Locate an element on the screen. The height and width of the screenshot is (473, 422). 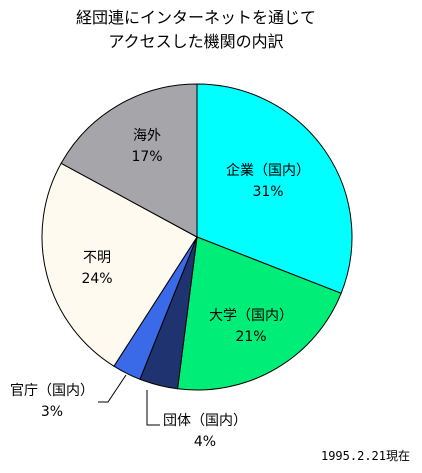
slice-value-label: 3% is located at coordinates (52, 412).